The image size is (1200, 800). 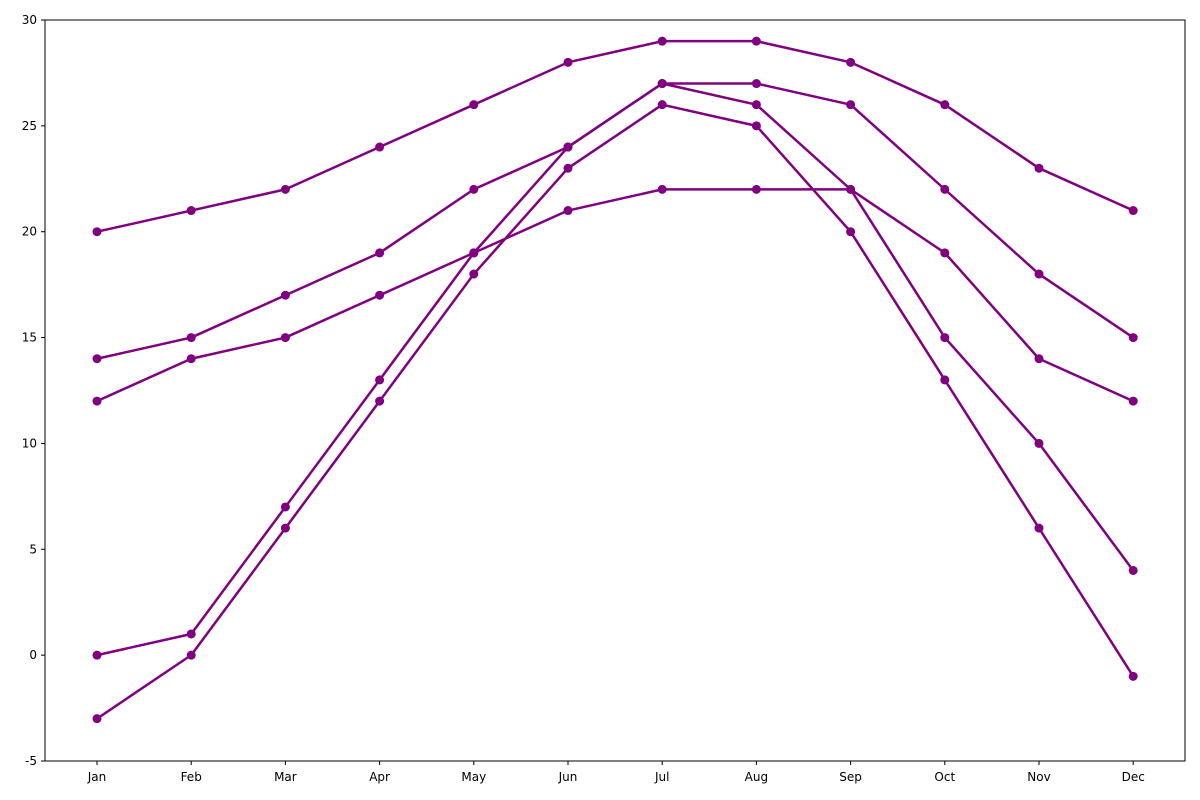 What do you see at coordinates (29, 338) in the screenshot?
I see `y-tick-label: 15` at bounding box center [29, 338].